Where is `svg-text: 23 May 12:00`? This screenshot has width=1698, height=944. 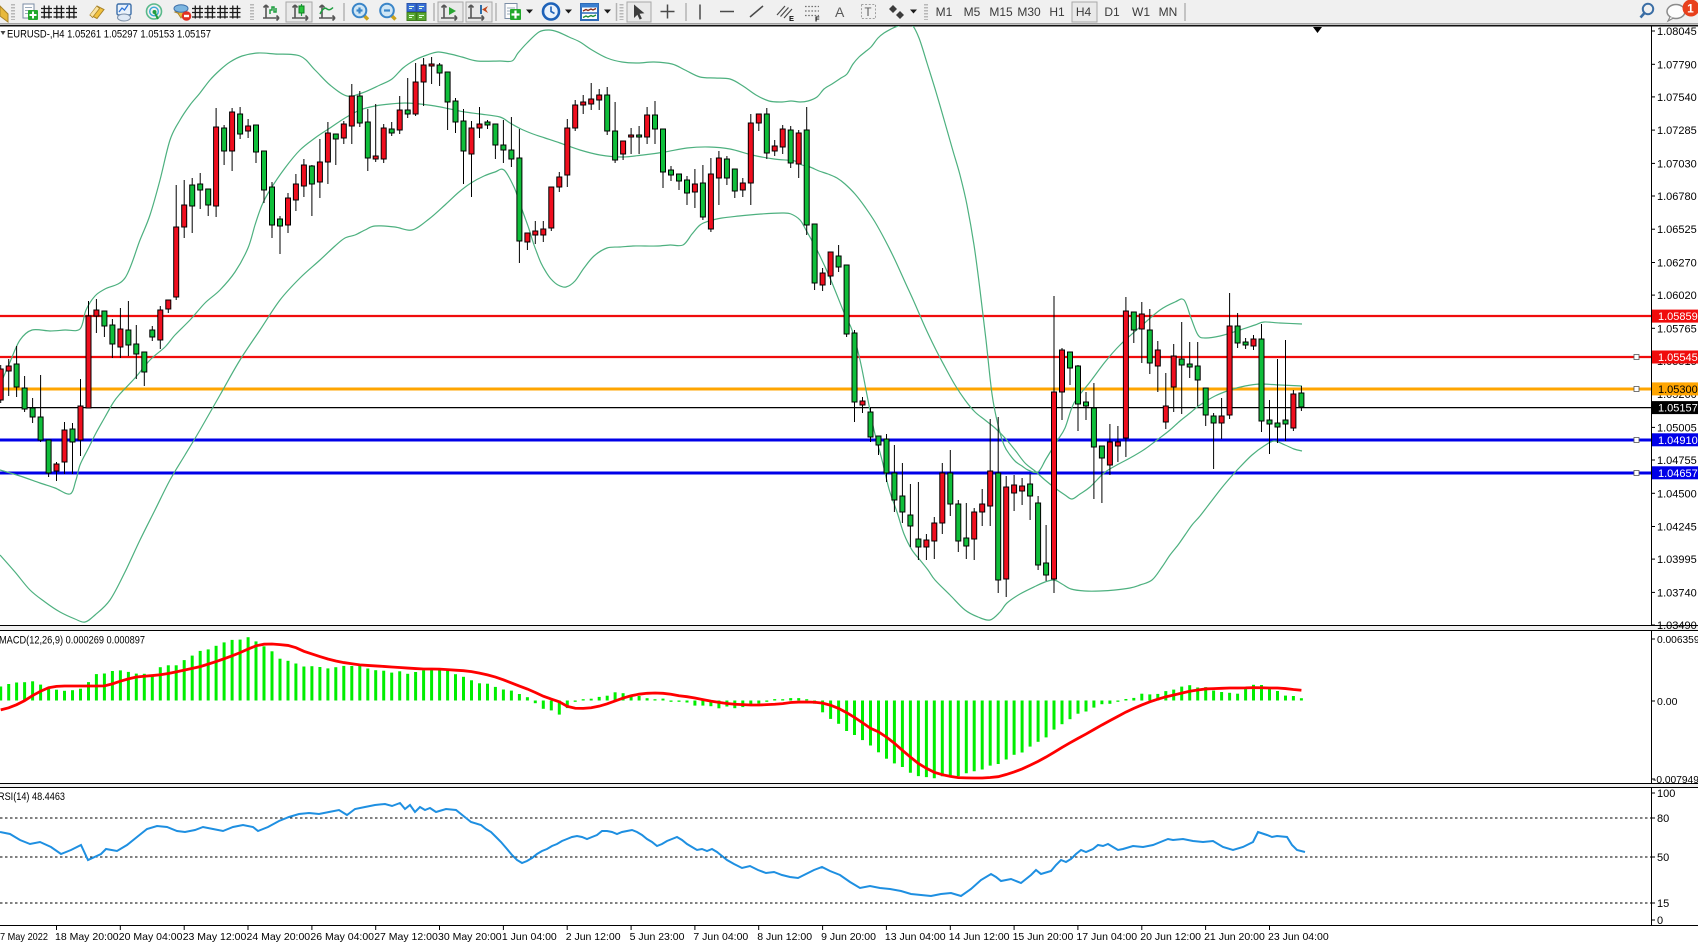
svg-text: 23 May 12:00 is located at coordinates (215, 937).